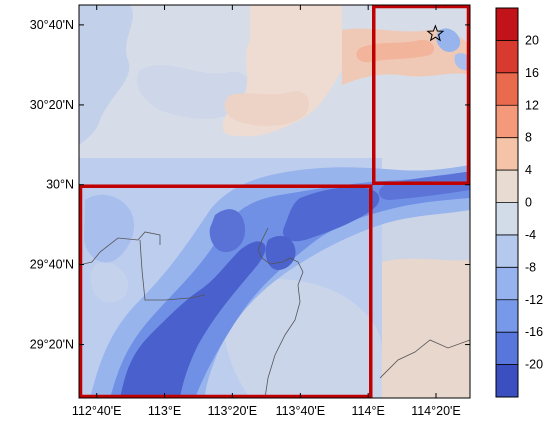  Describe the element at coordinates (52, 345) in the screenshot. I see `lat-tick-label: 29°20'N` at that location.